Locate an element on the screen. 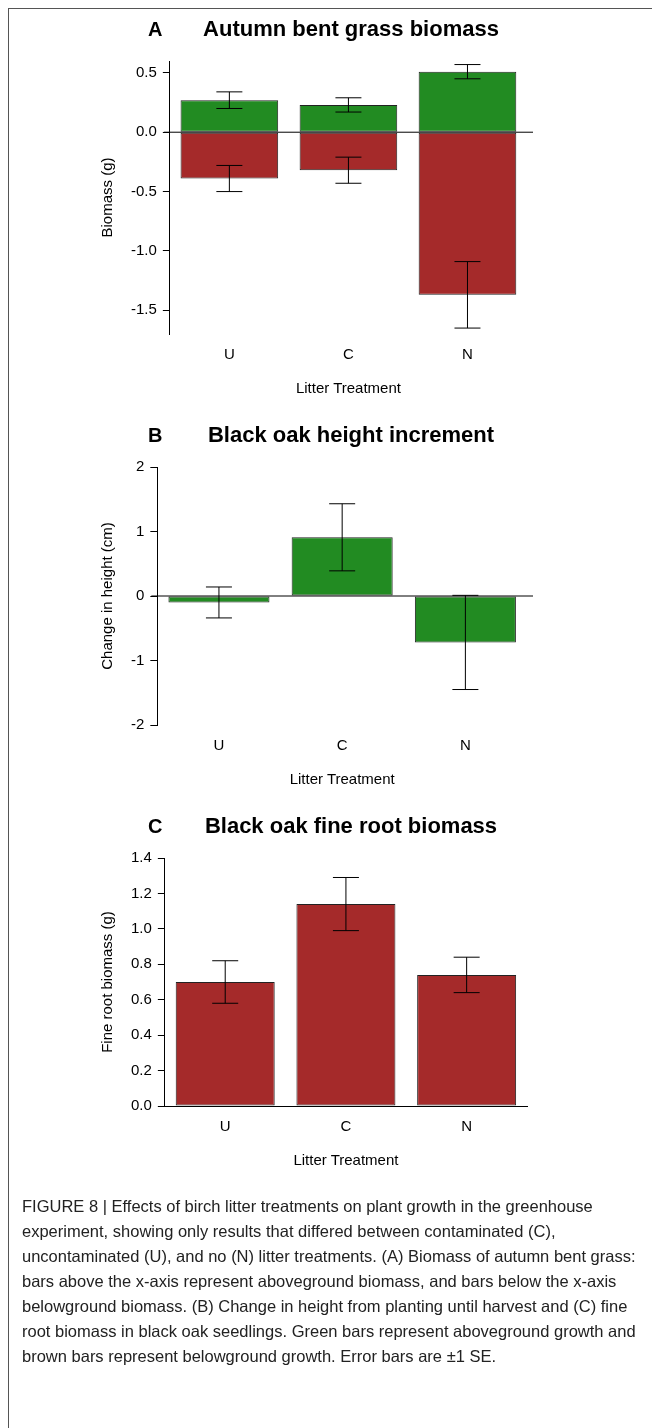 Image resolution: width=652 pixels, height=1428 pixels. chart-title: Black oak height increment is located at coordinates (351, 434).